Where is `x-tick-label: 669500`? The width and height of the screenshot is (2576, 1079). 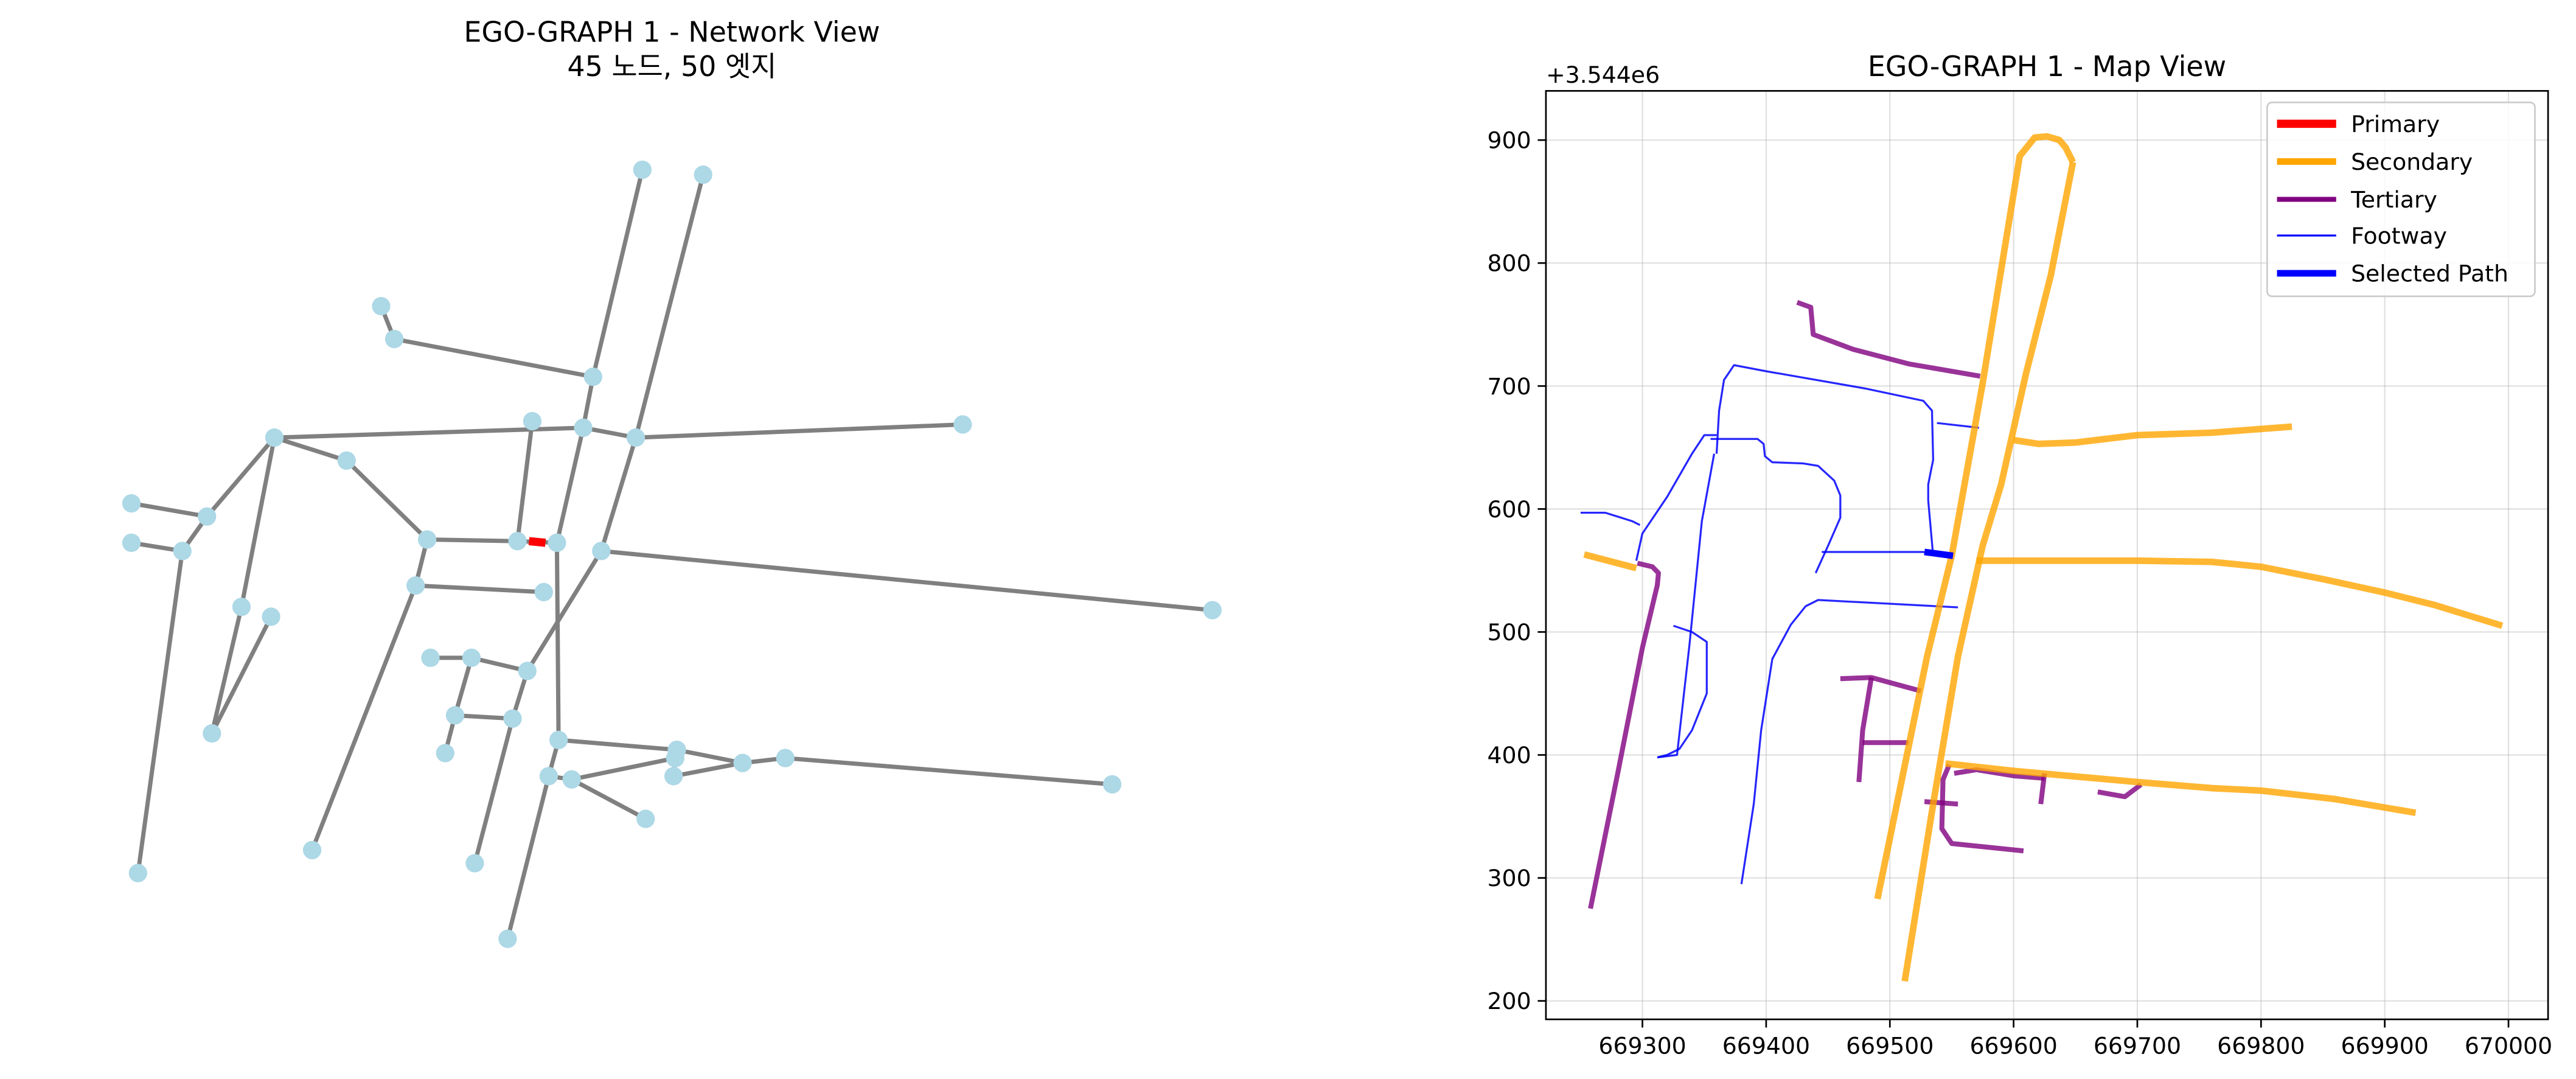 x-tick-label: 669500 is located at coordinates (1890, 1046).